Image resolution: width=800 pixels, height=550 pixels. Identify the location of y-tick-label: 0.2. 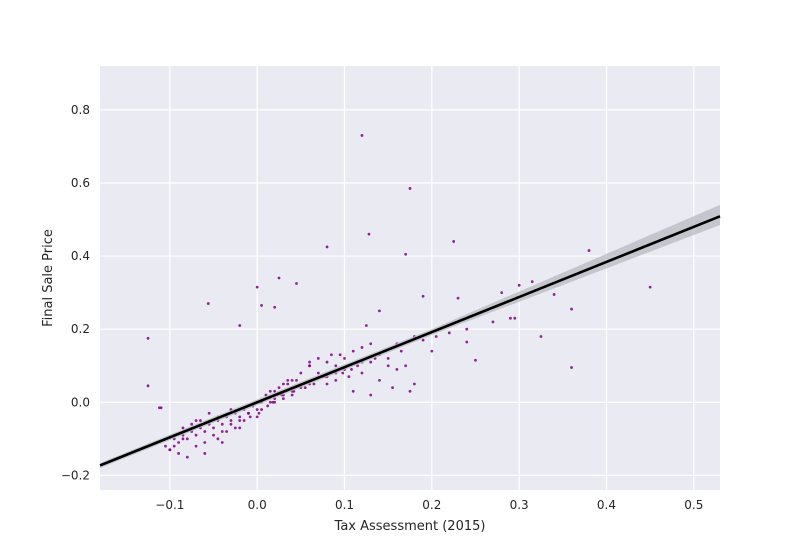
(80, 329).